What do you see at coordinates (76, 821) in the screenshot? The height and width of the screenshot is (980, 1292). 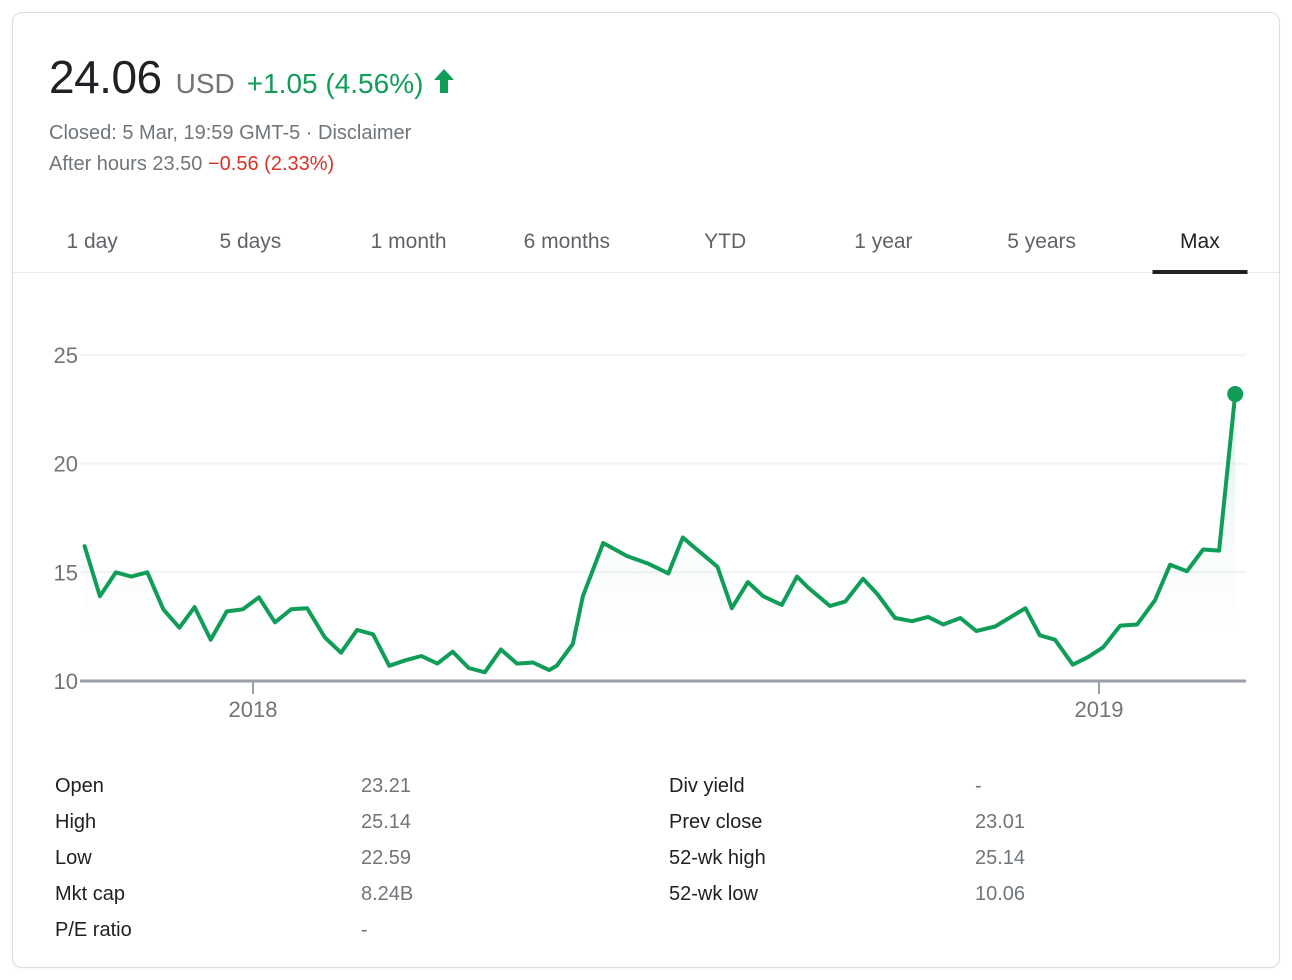 I see `stat-label: High` at bounding box center [76, 821].